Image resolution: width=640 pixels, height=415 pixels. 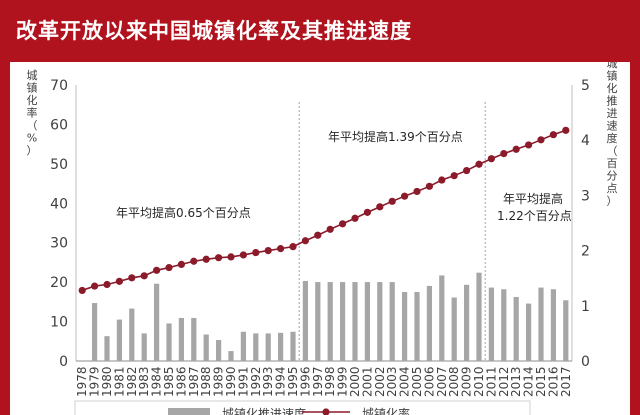 What do you see at coordinates (132, 334) in the screenshot?
I see `bar-speed-1982` at bounding box center [132, 334].